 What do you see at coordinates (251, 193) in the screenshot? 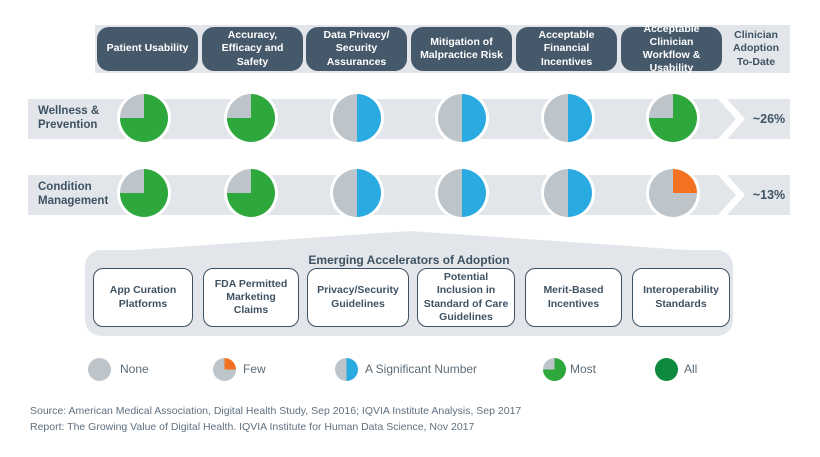
I see `pie-condition-accuracy-efficacy` at bounding box center [251, 193].